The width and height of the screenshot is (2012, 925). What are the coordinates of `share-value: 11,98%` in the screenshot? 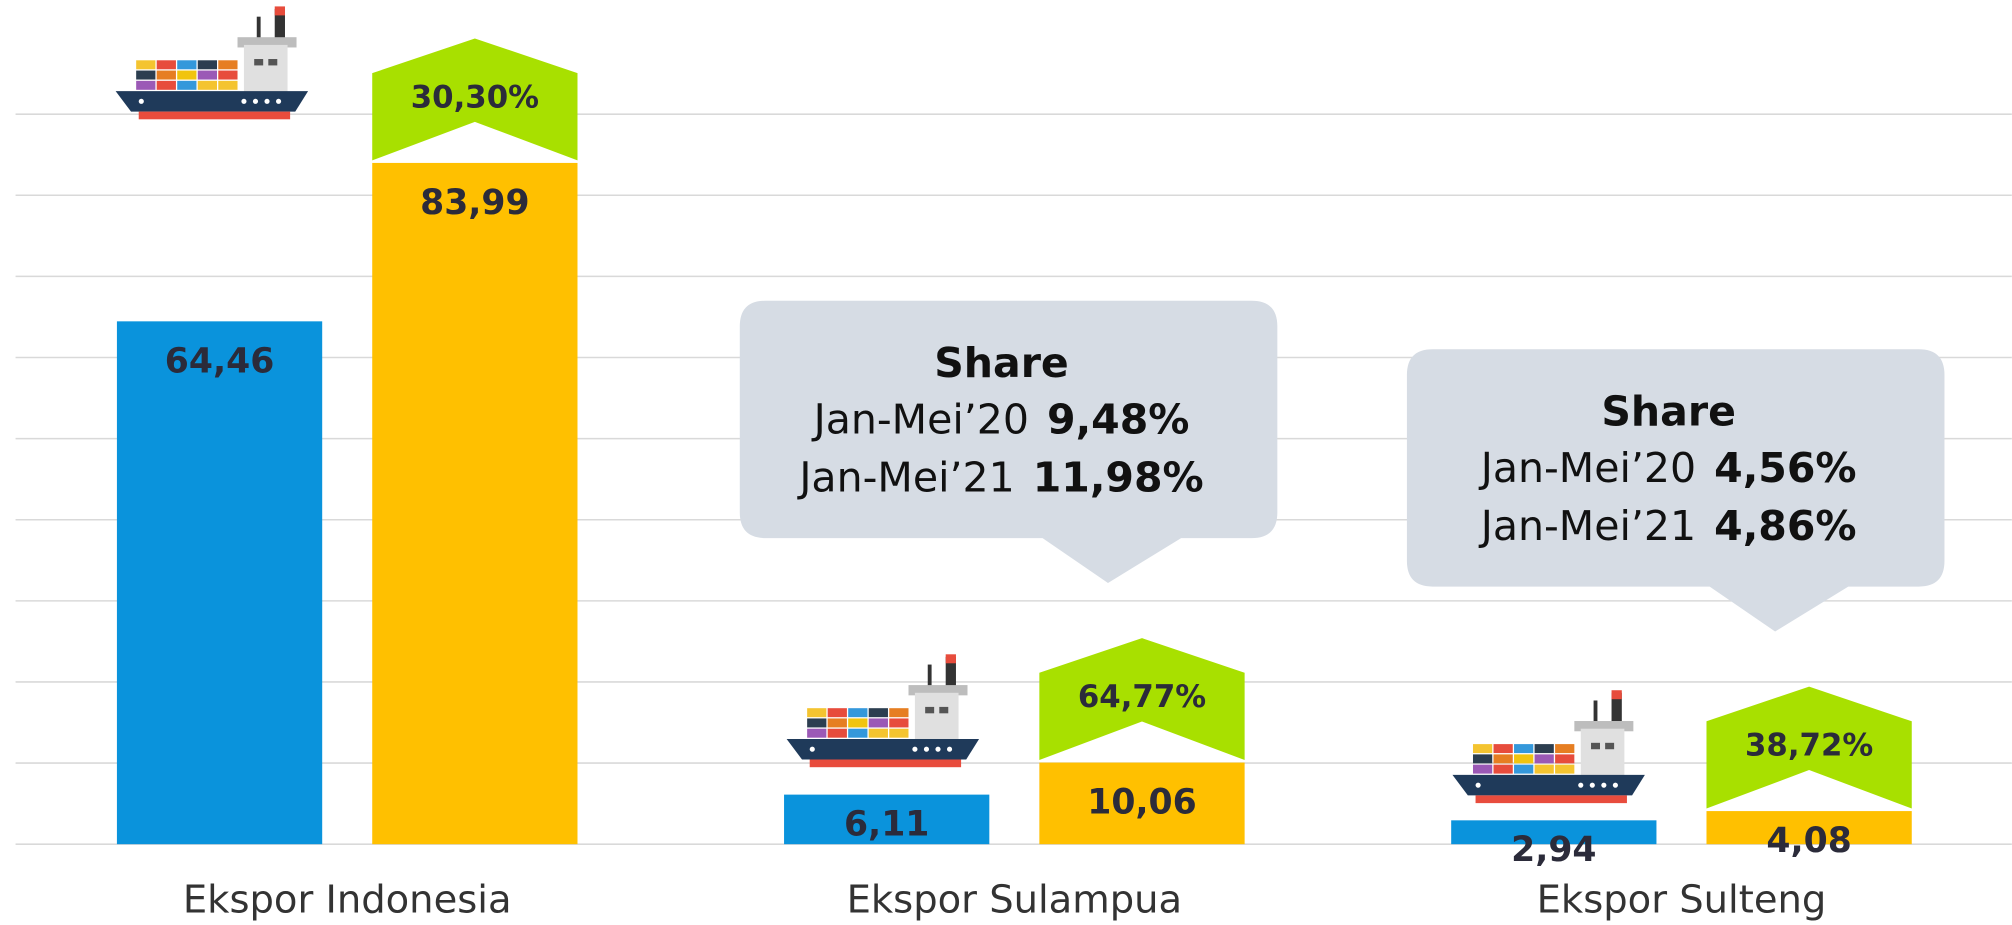 It's located at (1118, 477).